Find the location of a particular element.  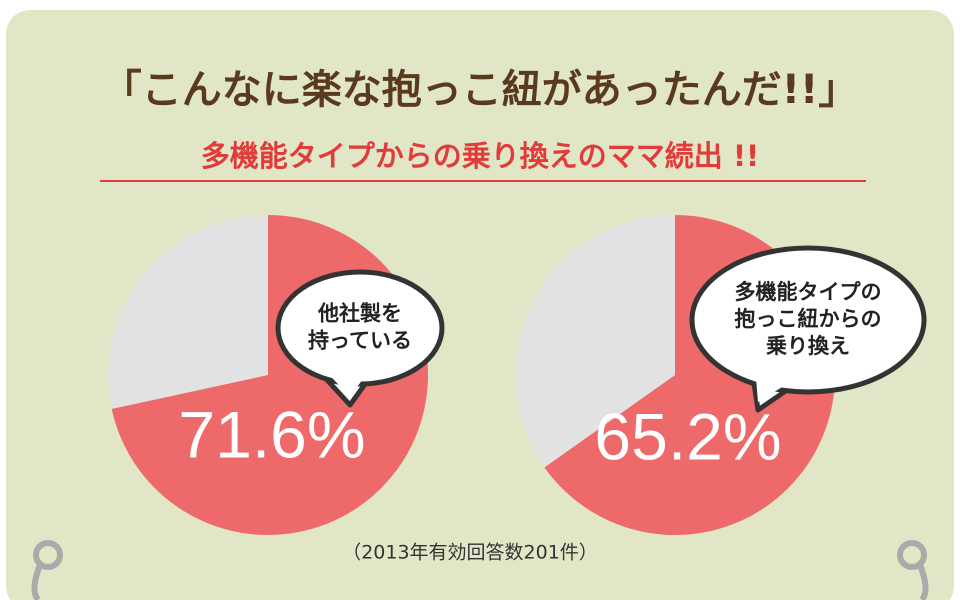

bubble-text: 多機能タイプの is located at coordinates (808, 292).